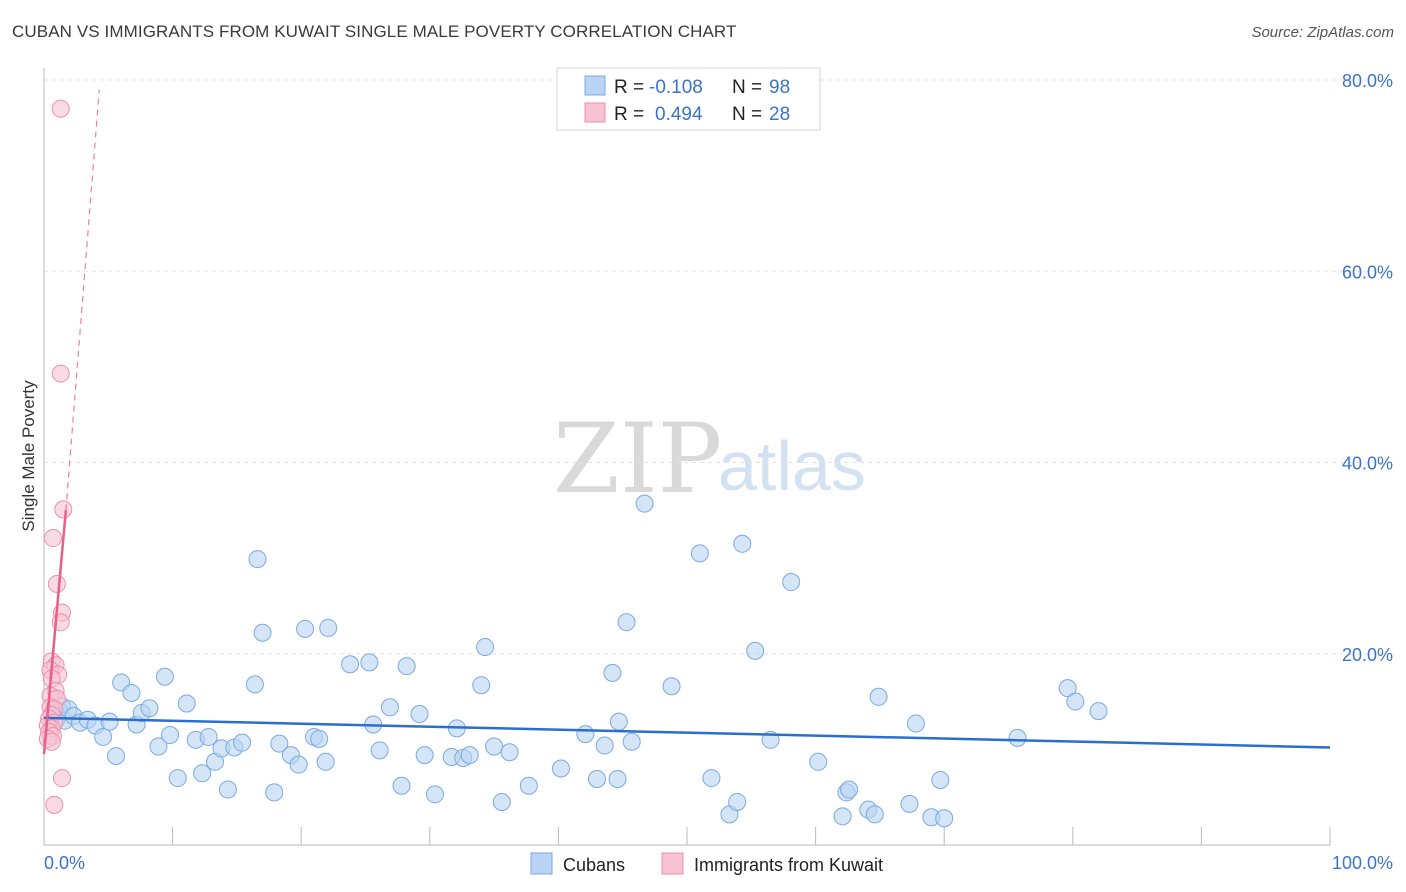 The height and width of the screenshot is (892, 1406). I want to click on bottom-legend-label-kuwait: Immigrants from Kuwait, so click(788, 865).